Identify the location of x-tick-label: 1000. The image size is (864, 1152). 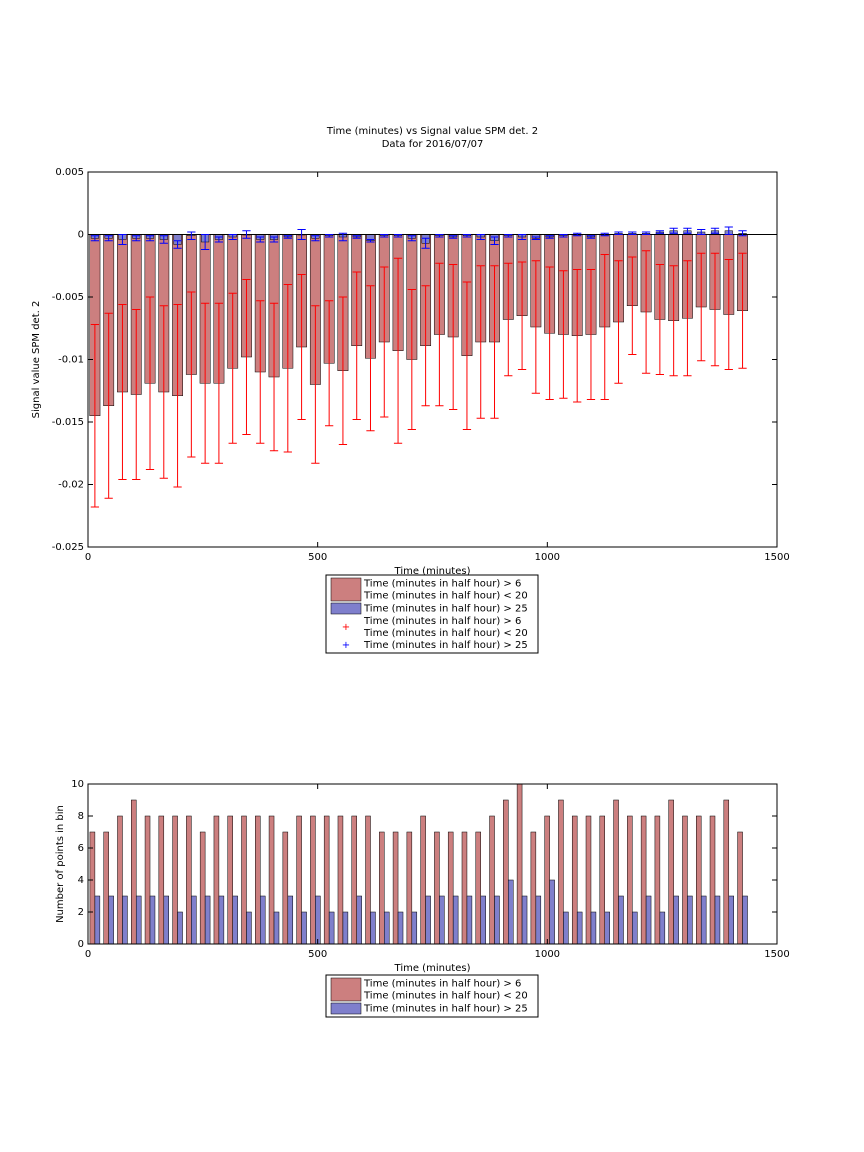
(547, 954).